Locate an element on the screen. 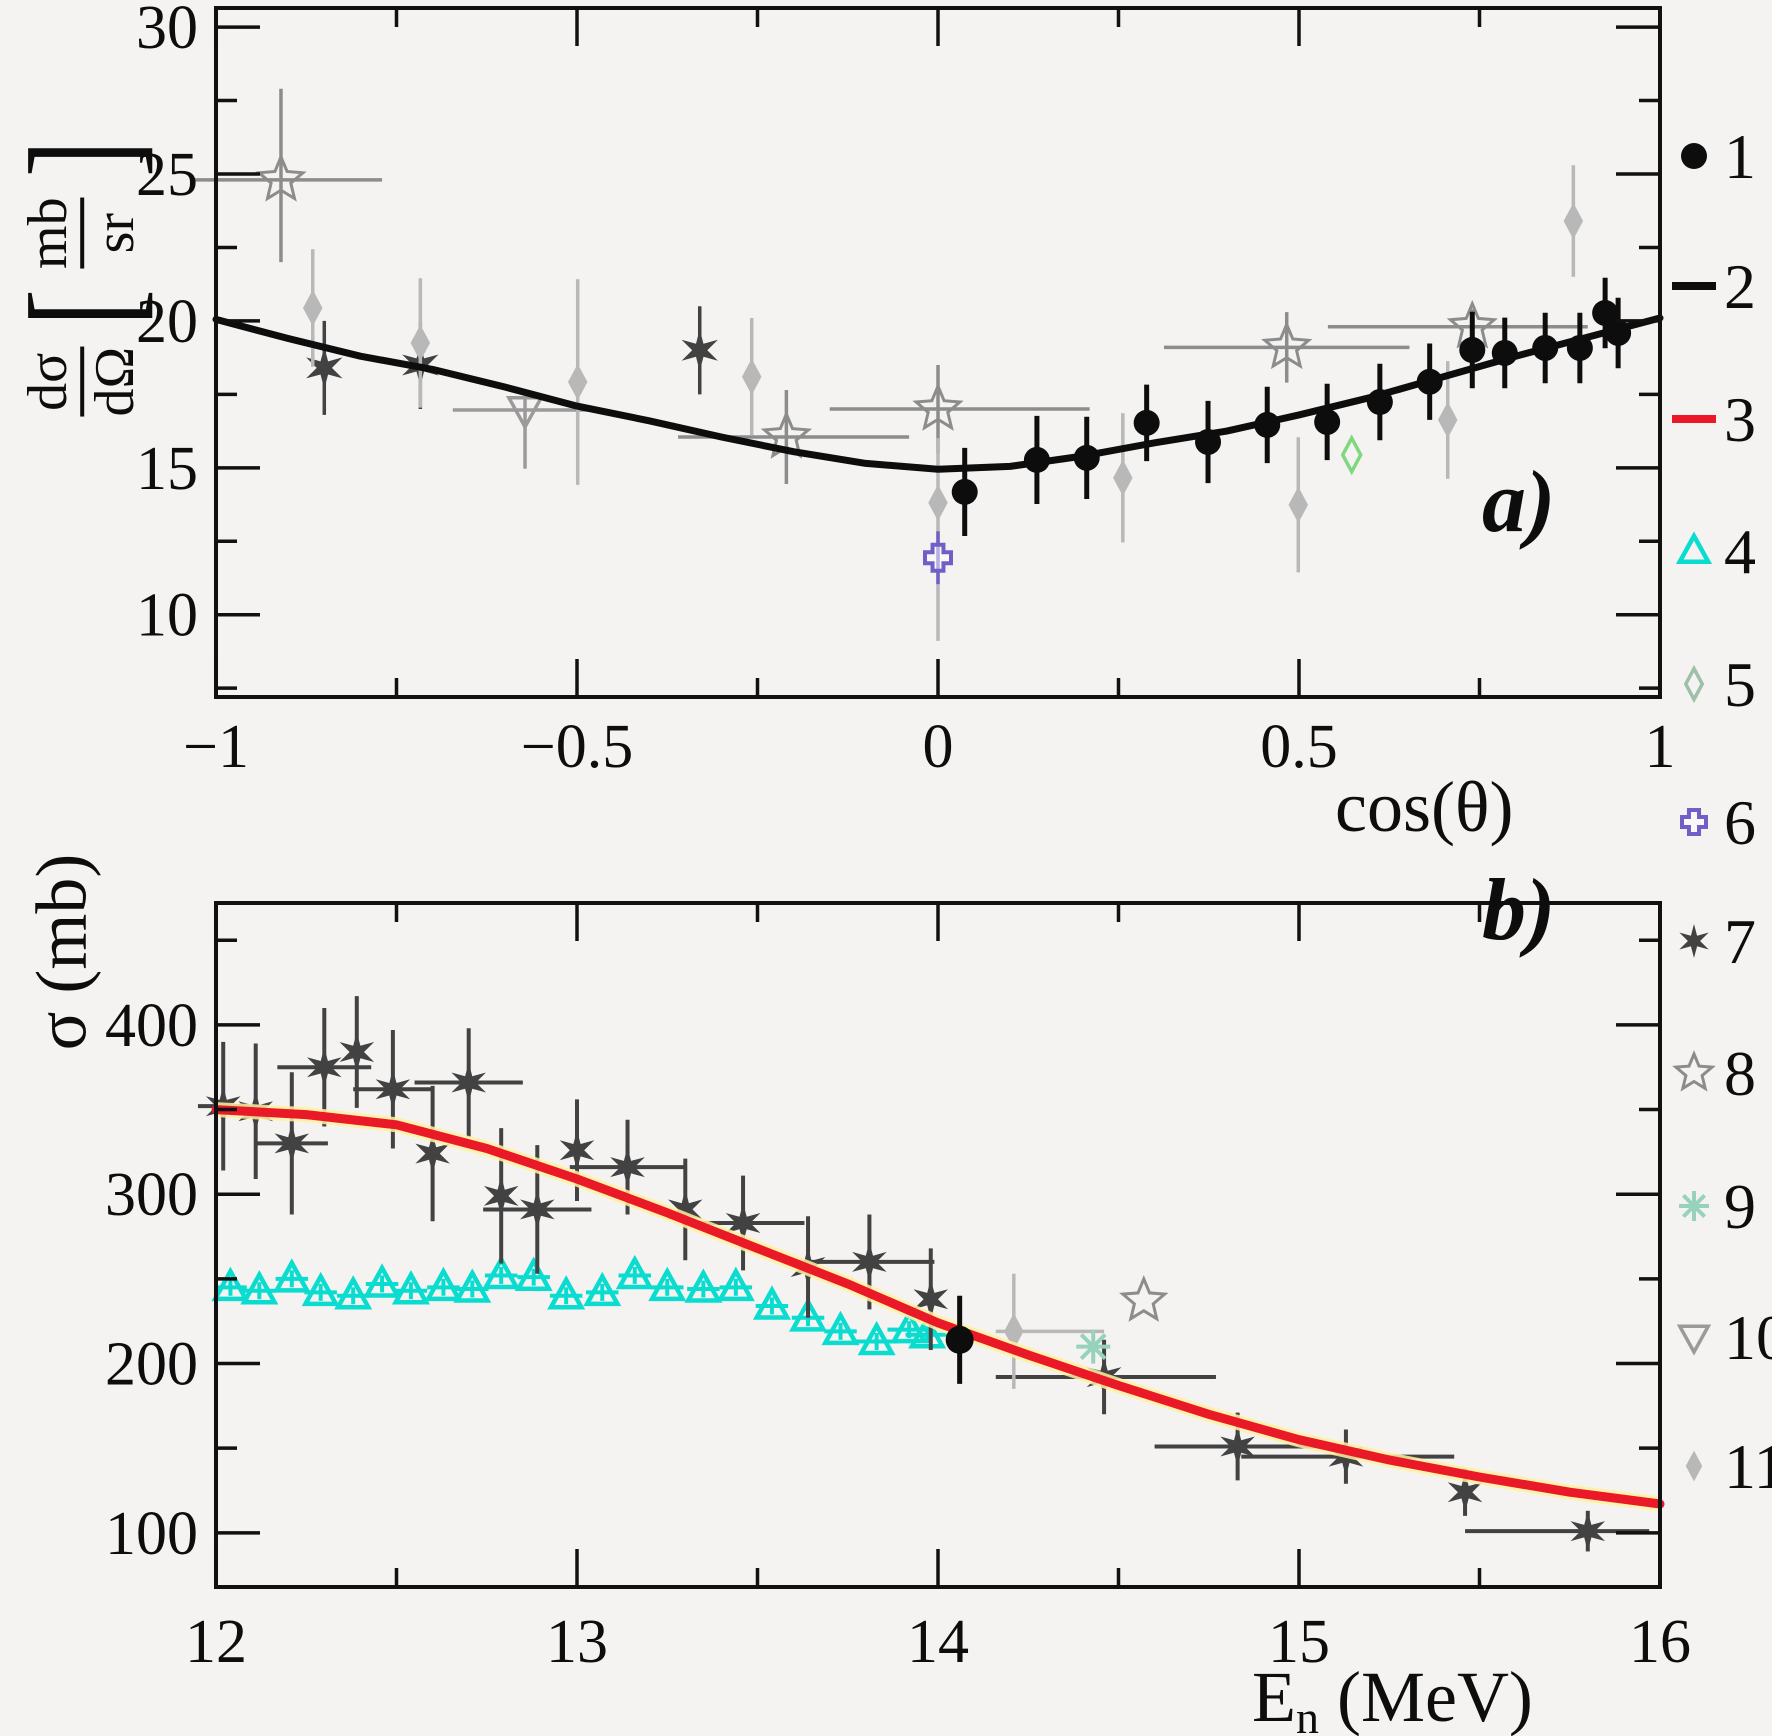 The height and width of the screenshot is (1736, 1772). dsigma: dσ is located at coordinates (48, 381).